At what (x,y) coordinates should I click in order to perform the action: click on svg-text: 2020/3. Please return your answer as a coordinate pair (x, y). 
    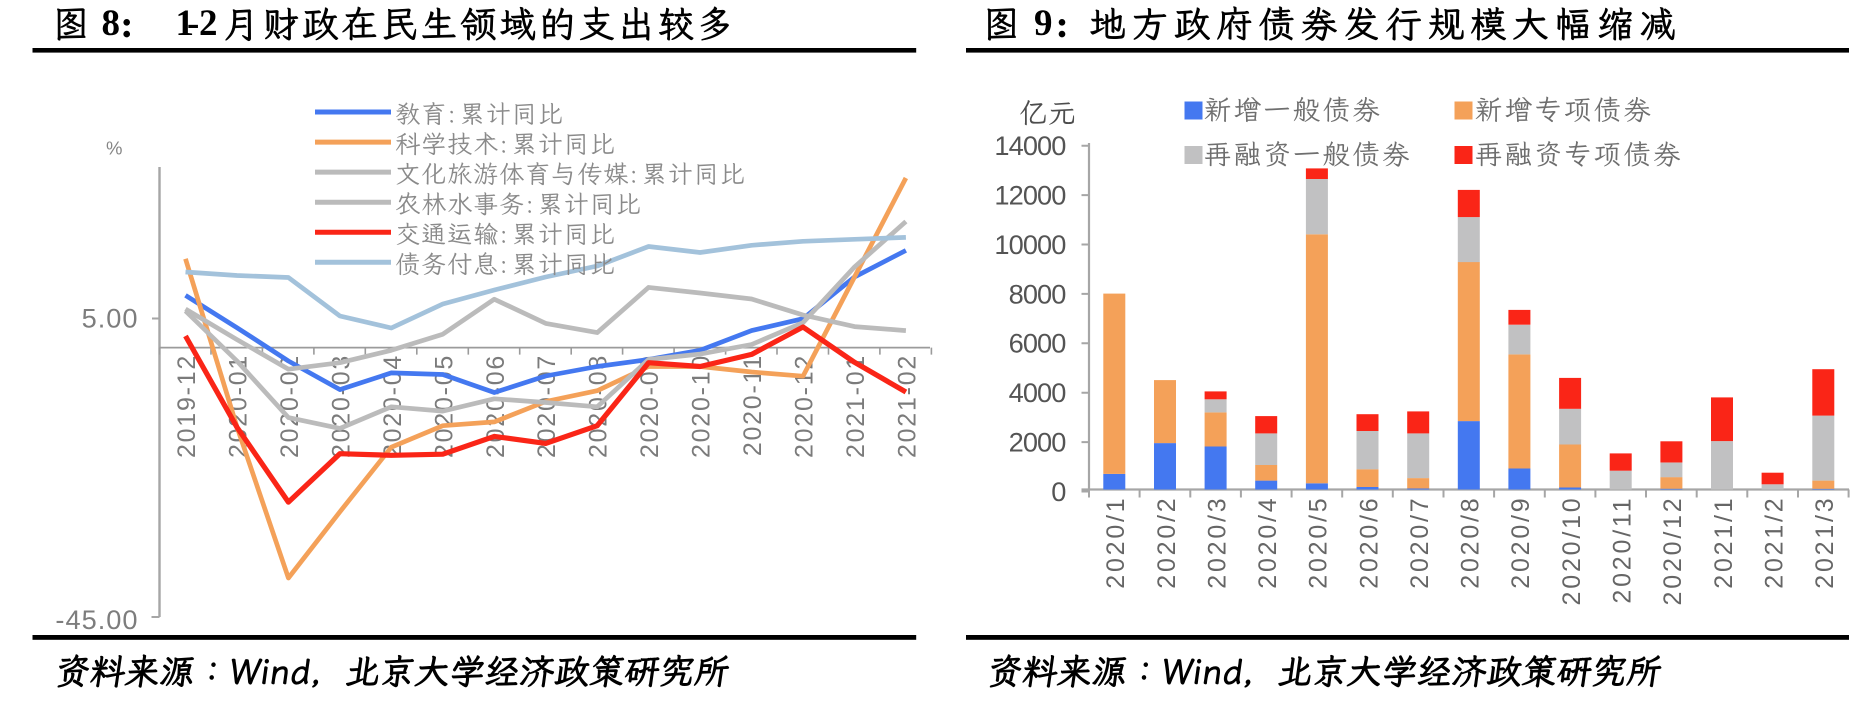
    Looking at the image, I should click on (1217, 542).